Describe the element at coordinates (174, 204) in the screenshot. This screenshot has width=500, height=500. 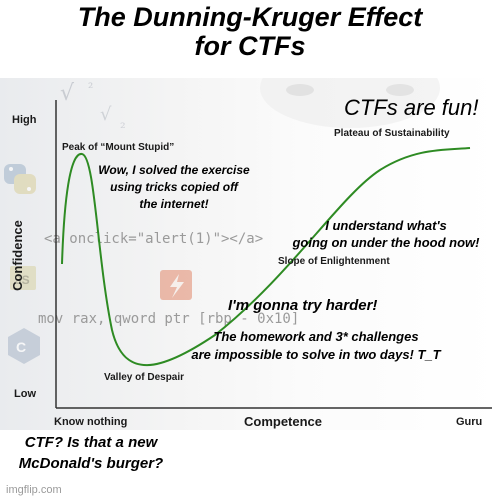
I see `caption-solved-line3: the internet!` at that location.